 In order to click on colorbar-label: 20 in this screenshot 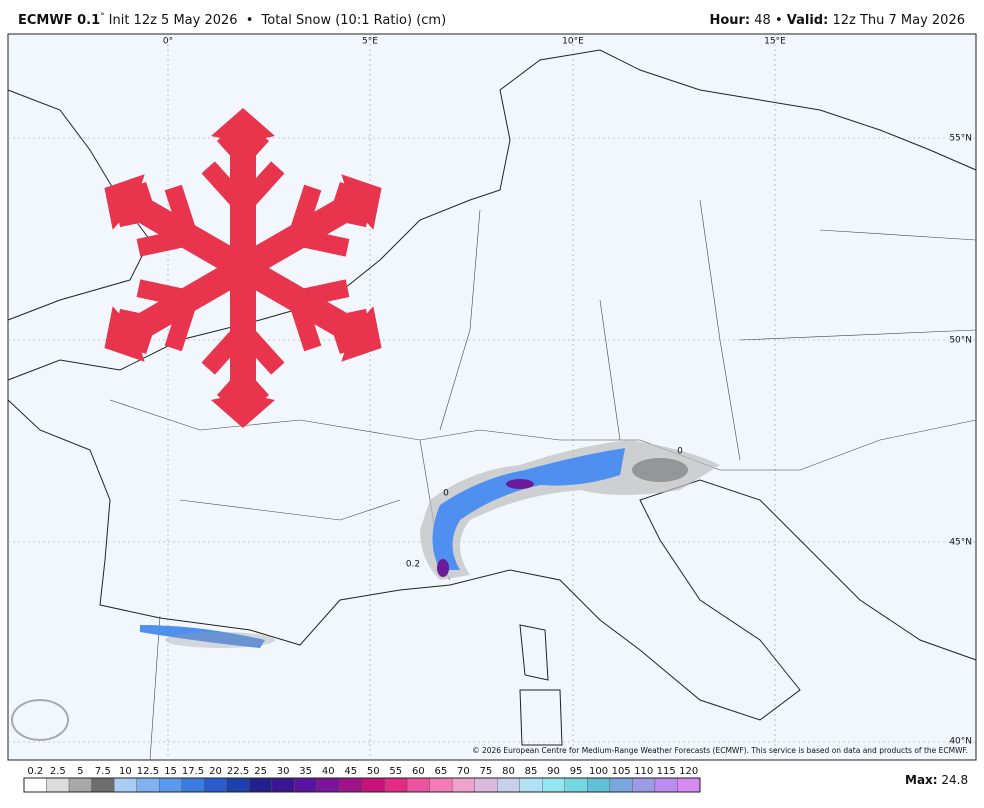, I will do `click(215, 771)`.